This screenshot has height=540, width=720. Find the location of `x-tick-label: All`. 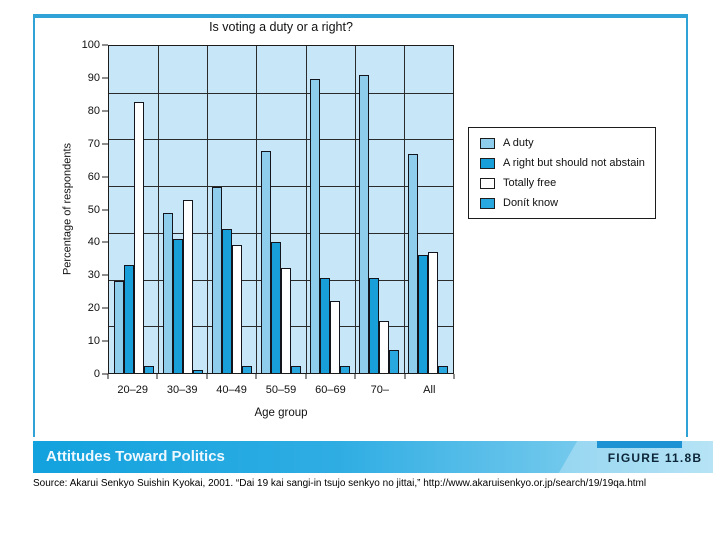

x-tick-label: All is located at coordinates (429, 390).